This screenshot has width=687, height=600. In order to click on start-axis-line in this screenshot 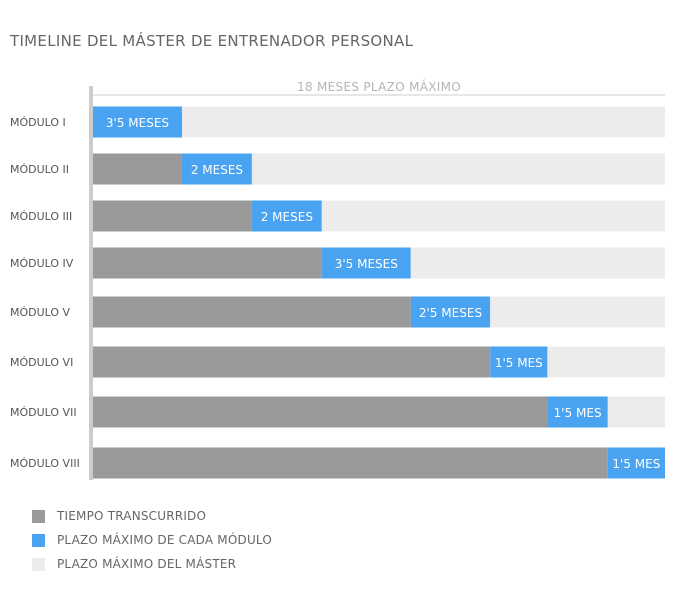, I will do `click(91, 283)`.